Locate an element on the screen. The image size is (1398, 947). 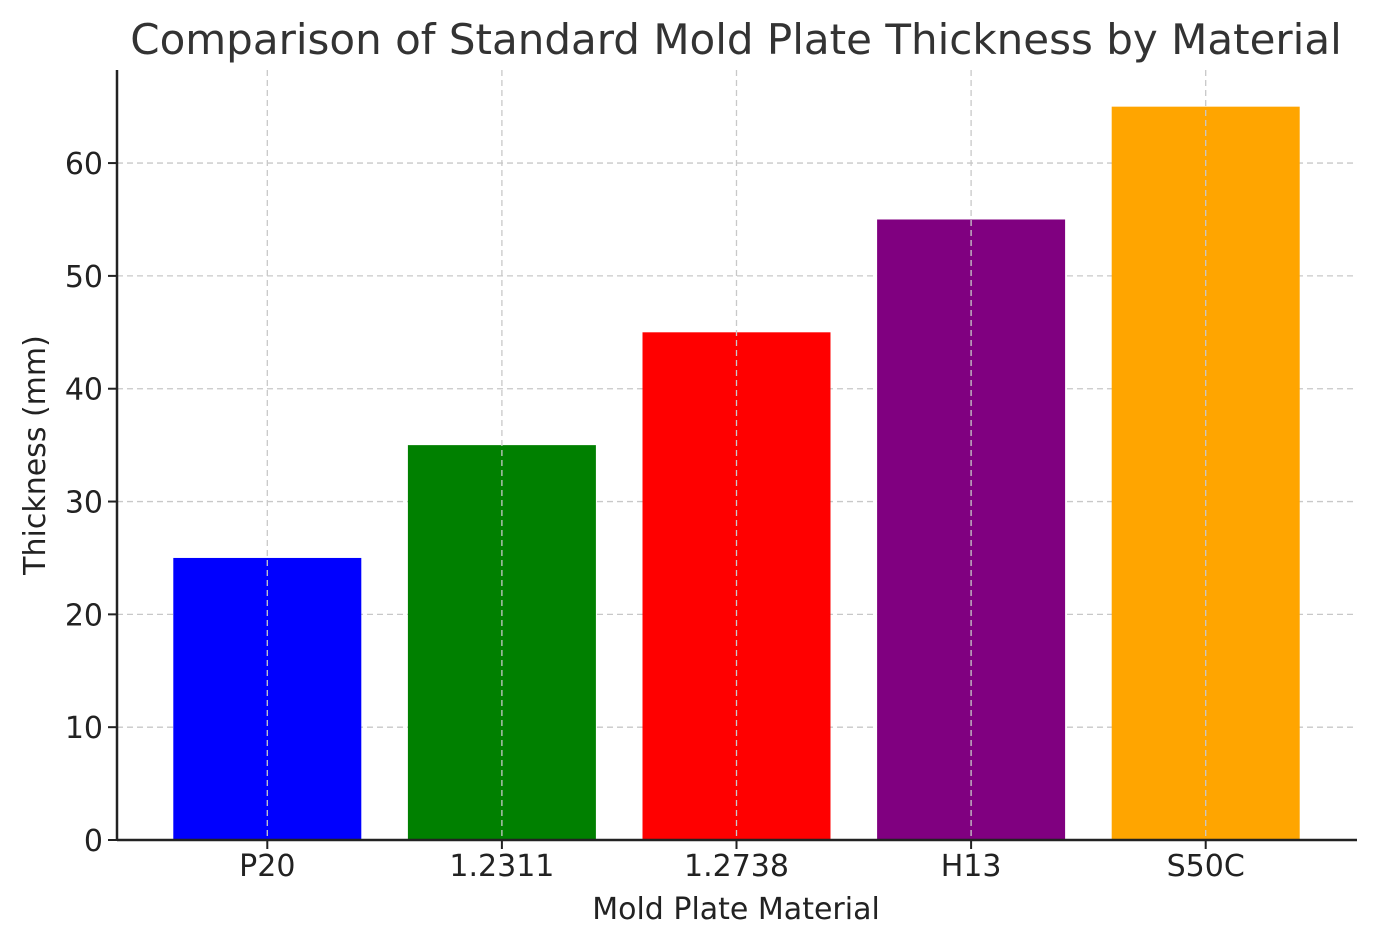
y-tick-layer: 0 10 20 30 40 50 60 is located at coordinates (91, 503).